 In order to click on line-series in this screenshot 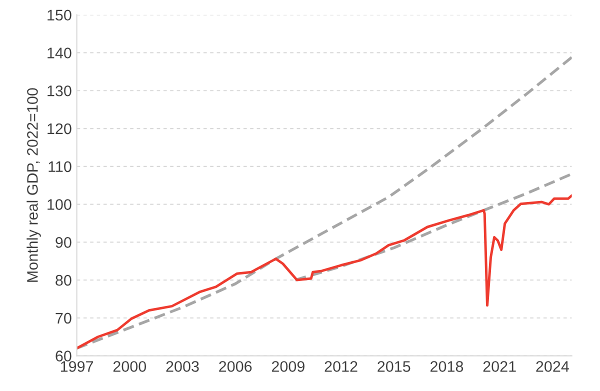, I will do `click(433, 227)`.